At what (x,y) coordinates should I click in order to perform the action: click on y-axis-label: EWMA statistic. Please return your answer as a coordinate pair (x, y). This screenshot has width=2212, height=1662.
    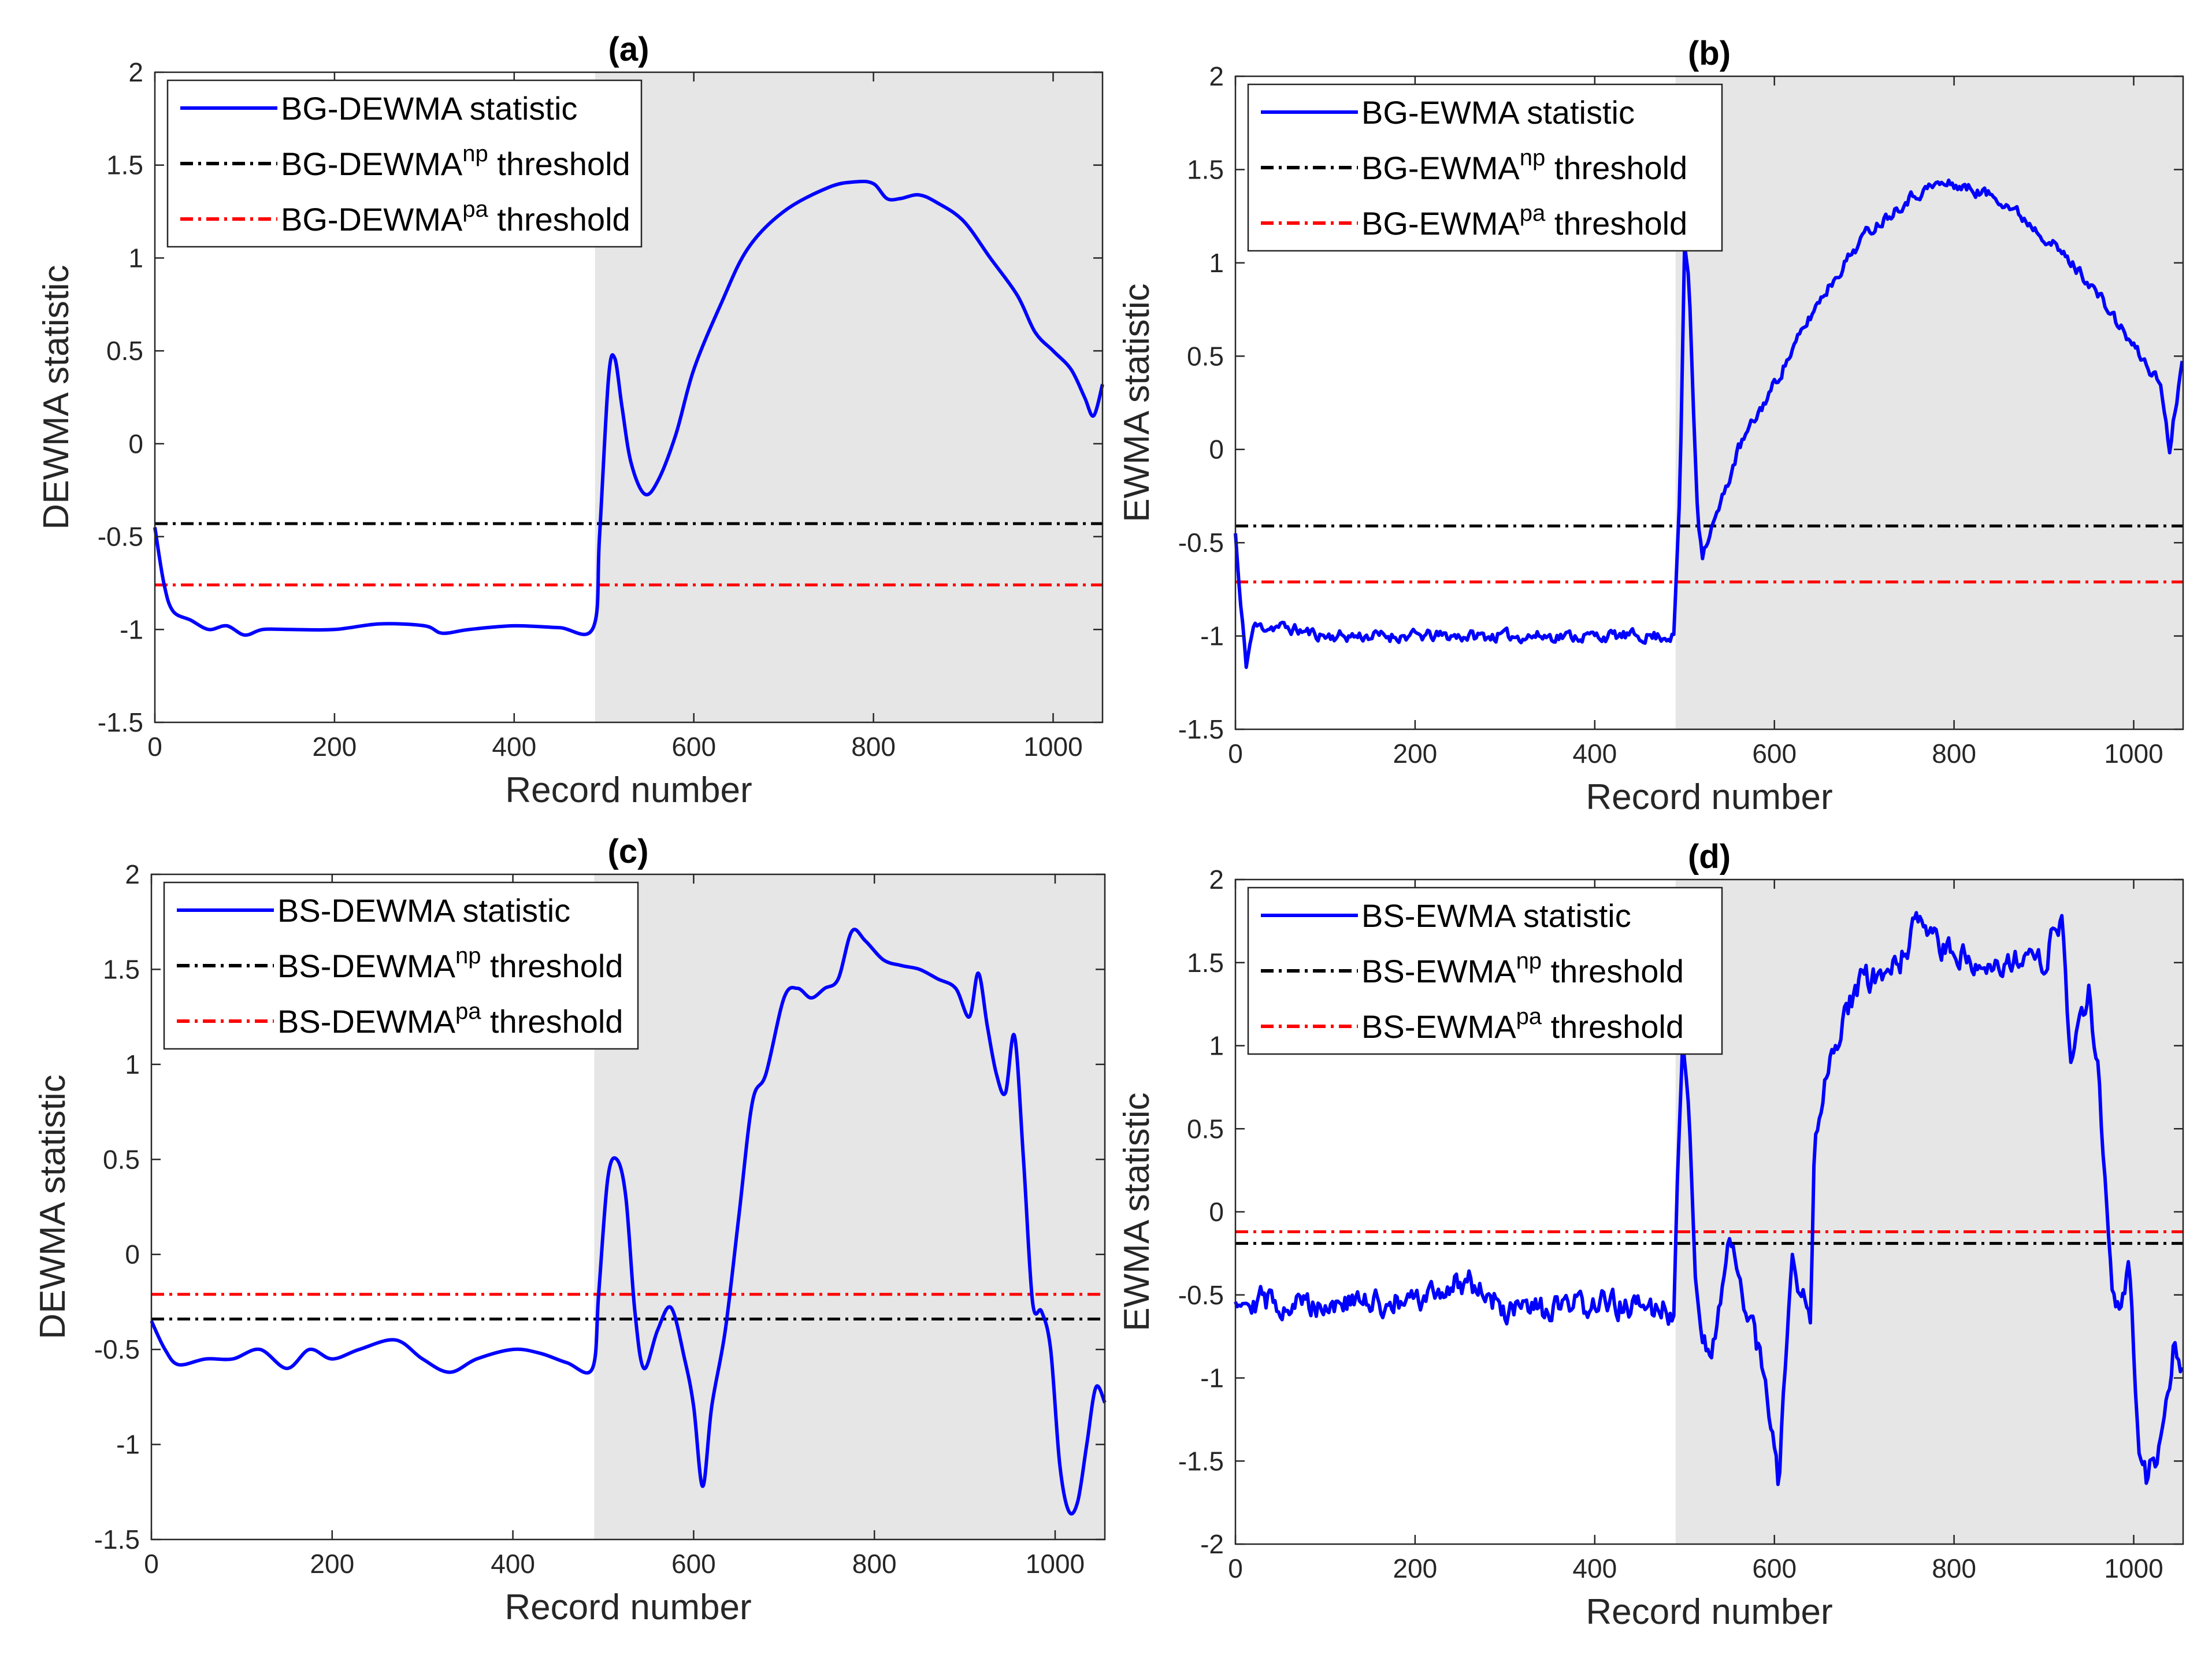
    Looking at the image, I should click on (1137, 1211).